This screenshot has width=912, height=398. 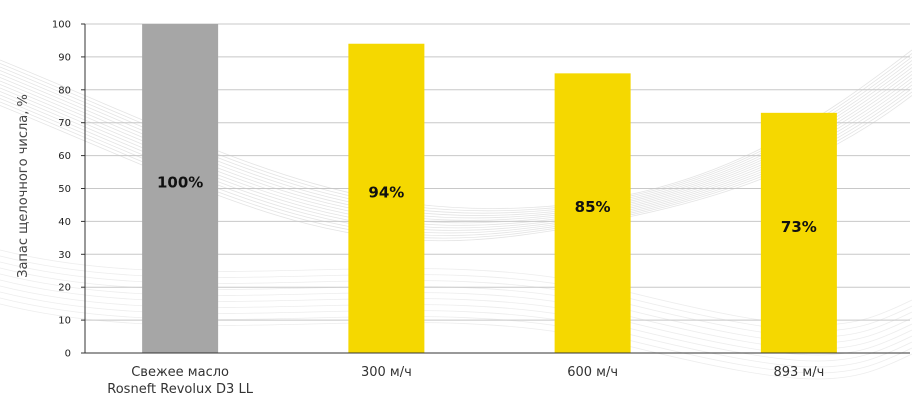 I want to click on y-tick-label: 70, so click(x=64, y=123).